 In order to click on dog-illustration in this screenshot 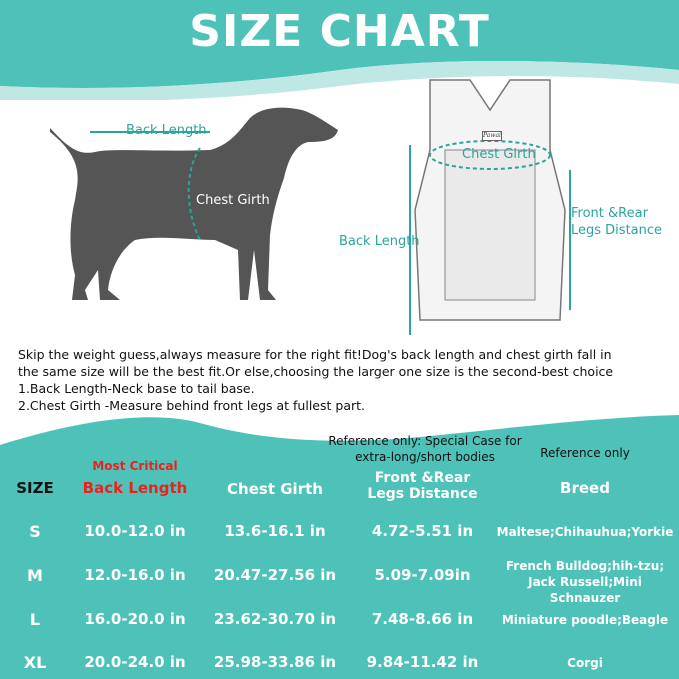, I will do `click(194, 203)`.